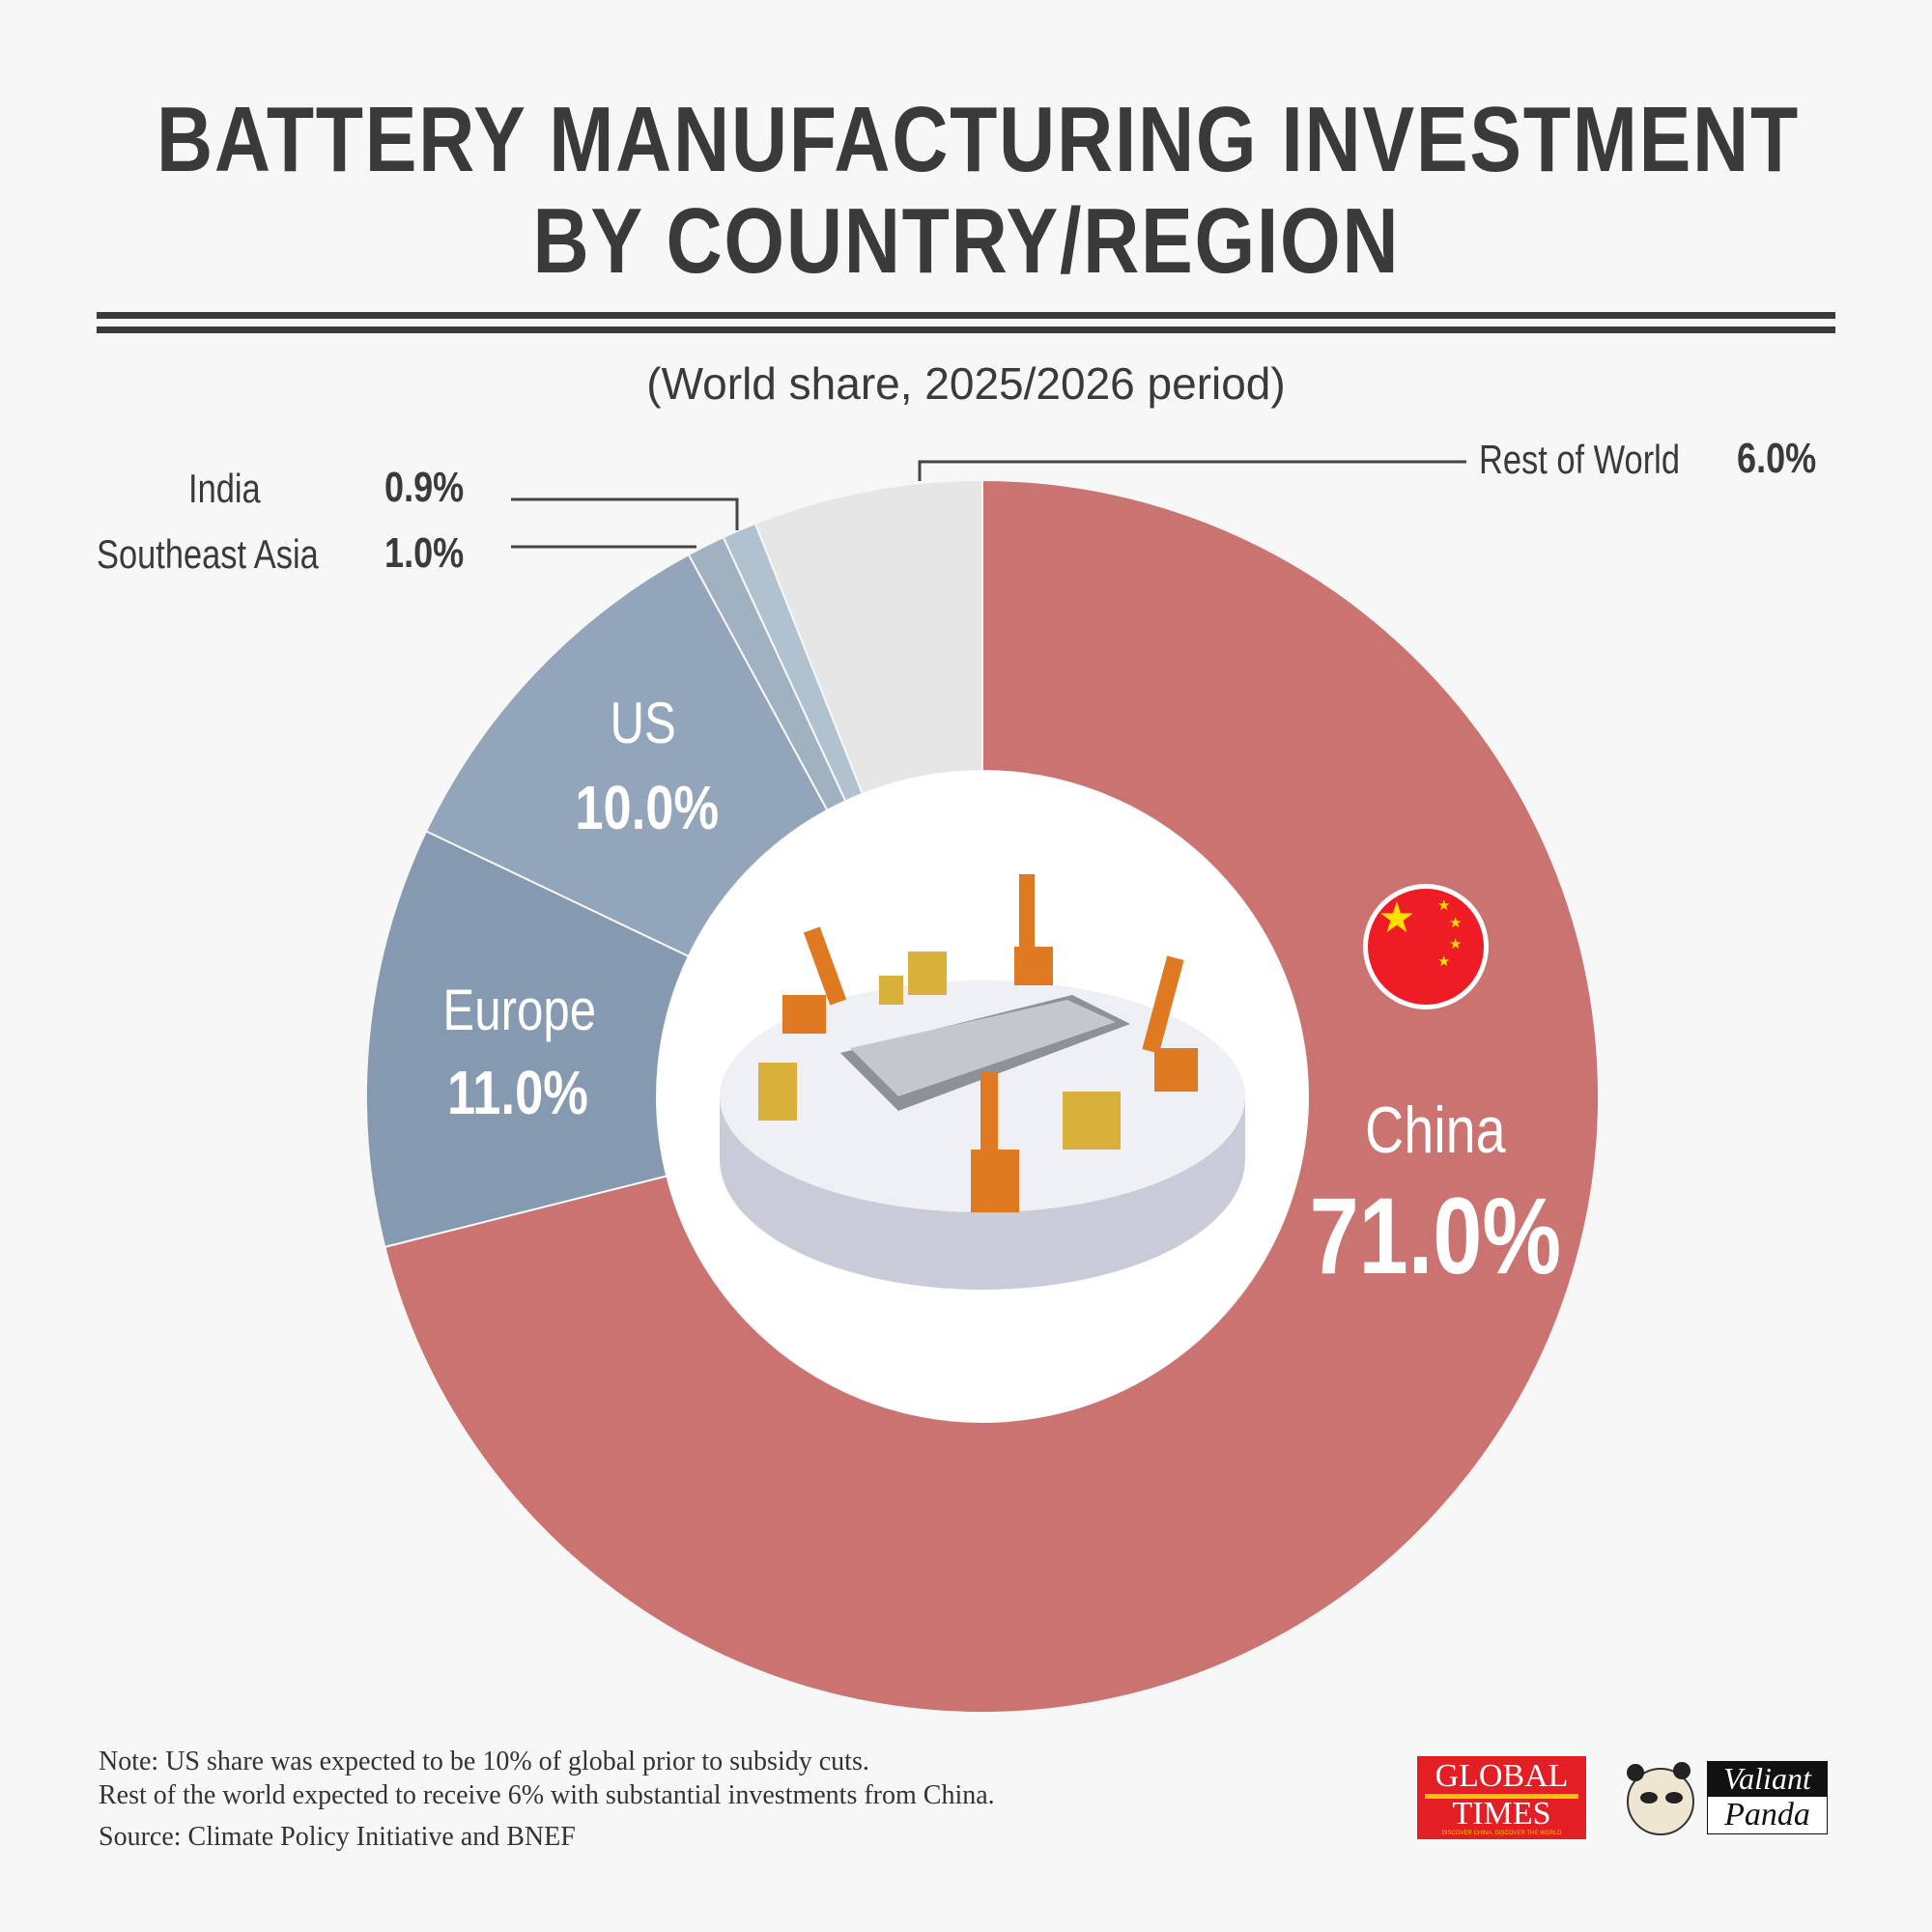  Describe the element at coordinates (1777, 458) in the screenshot. I see `rest-of-world-value-text: 6.0%` at that location.